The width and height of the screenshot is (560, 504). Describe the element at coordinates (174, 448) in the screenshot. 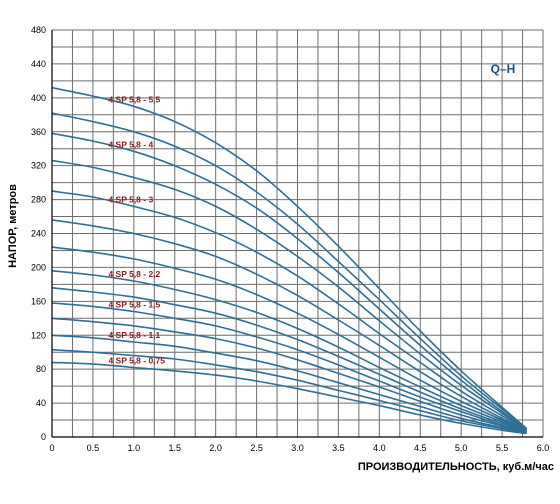

I see `x-tick-label: 1.5` at that location.